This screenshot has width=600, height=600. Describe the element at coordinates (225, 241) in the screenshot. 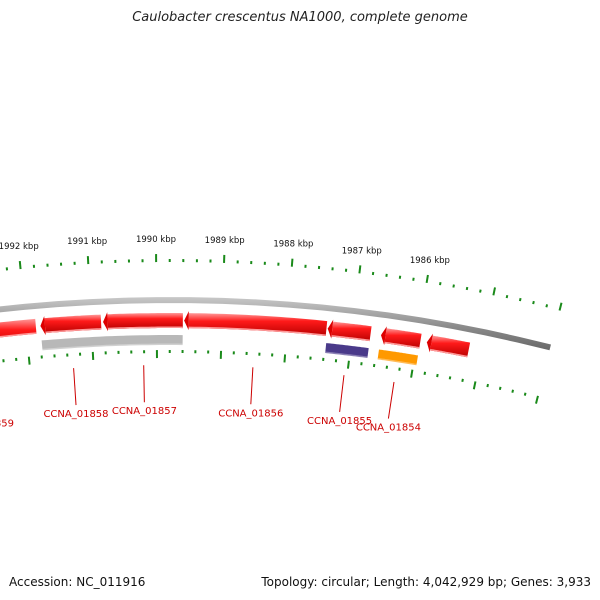

I see `tick-label: 1989 kbp` at that location.